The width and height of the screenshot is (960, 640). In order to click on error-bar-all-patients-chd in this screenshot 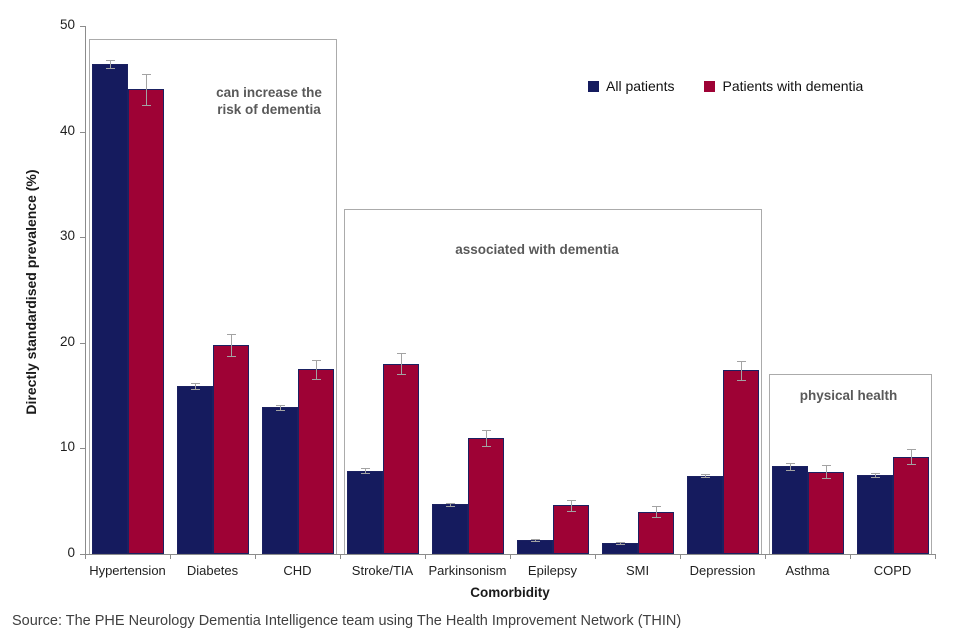, I will do `click(280, 407)`.